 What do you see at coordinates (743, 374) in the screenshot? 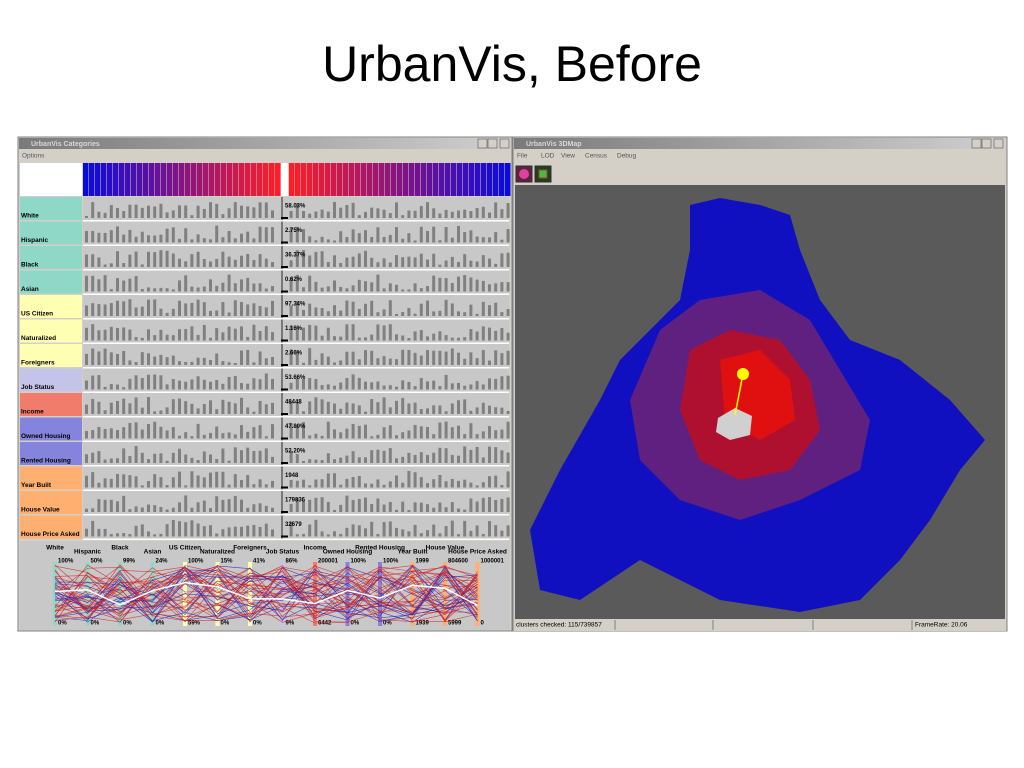
I see `pointer` at bounding box center [743, 374].